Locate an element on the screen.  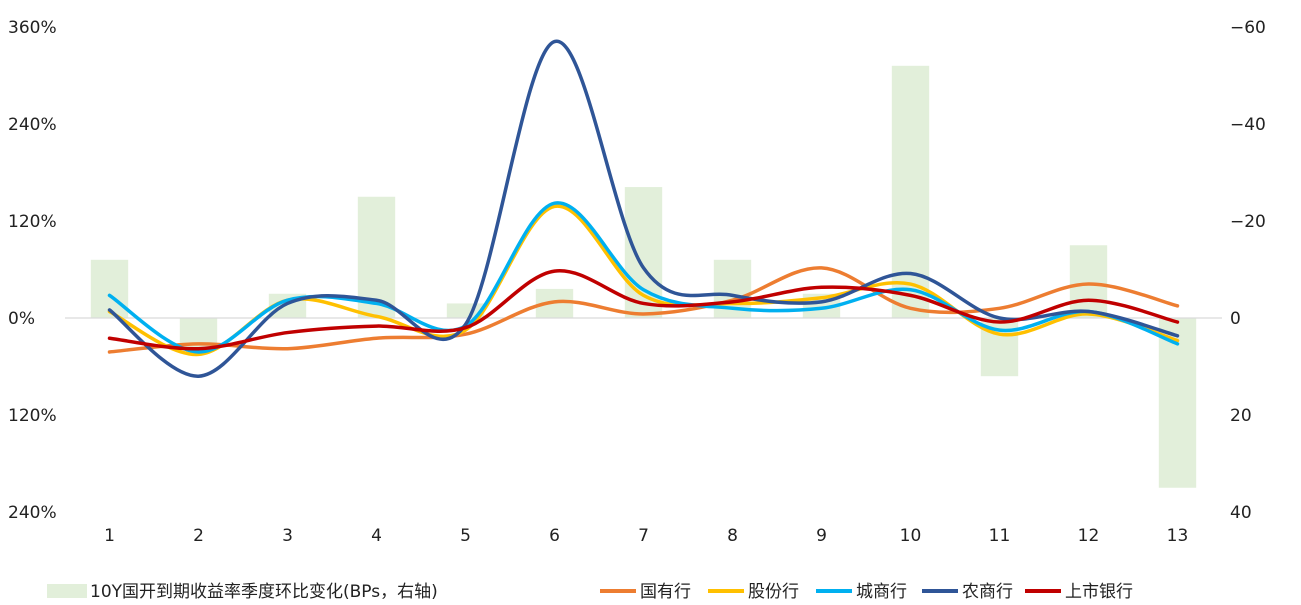
x-tick-label: 12 is located at coordinates (1089, 536).